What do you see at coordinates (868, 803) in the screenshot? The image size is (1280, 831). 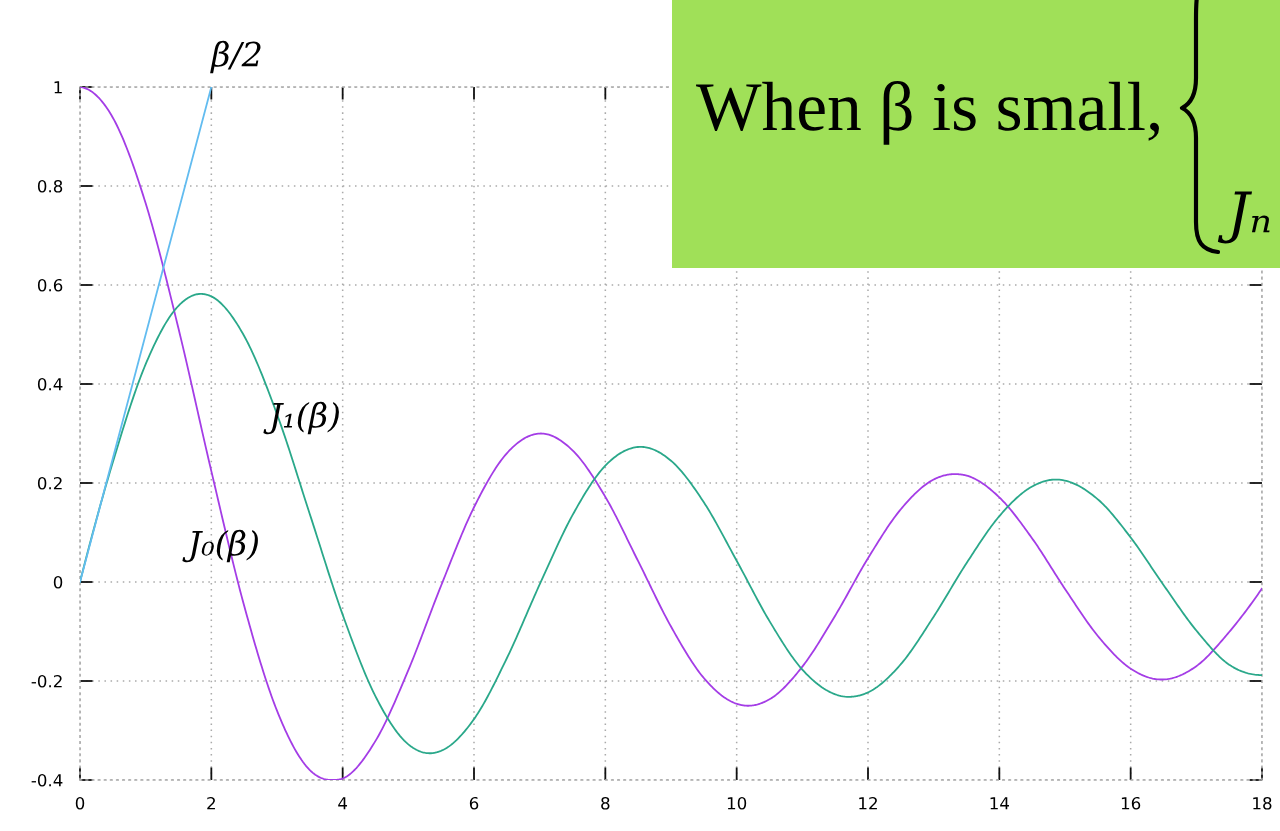 I see `x-tick-label: 12` at bounding box center [868, 803].